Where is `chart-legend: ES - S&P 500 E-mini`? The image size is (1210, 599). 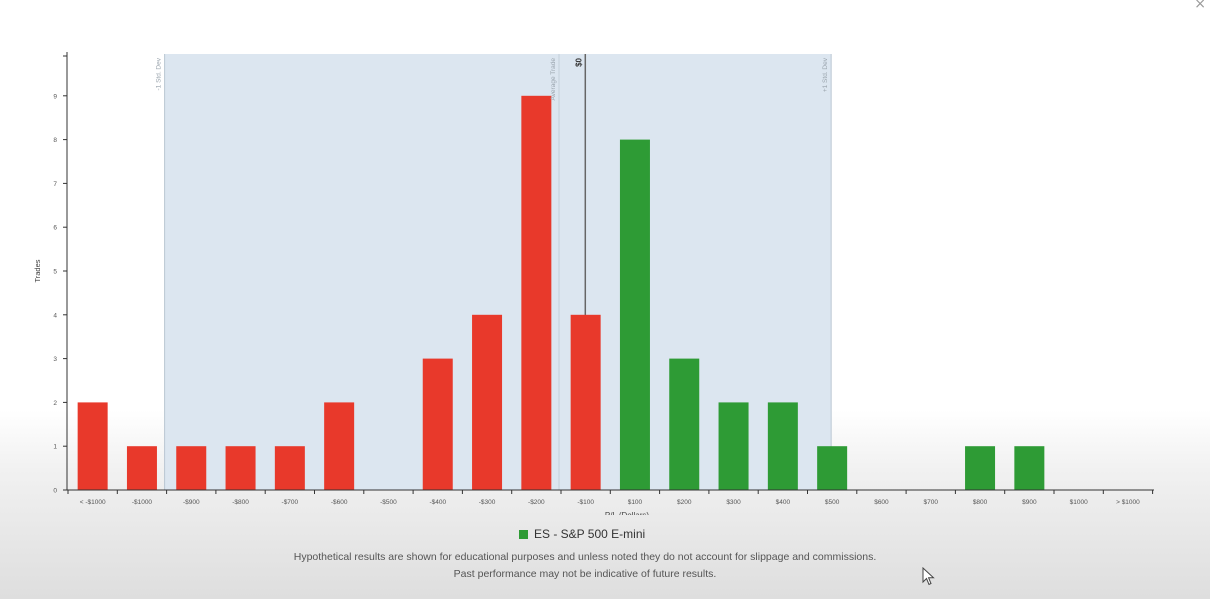 chart-legend: ES - S&P 500 E-mini is located at coordinates (582, 534).